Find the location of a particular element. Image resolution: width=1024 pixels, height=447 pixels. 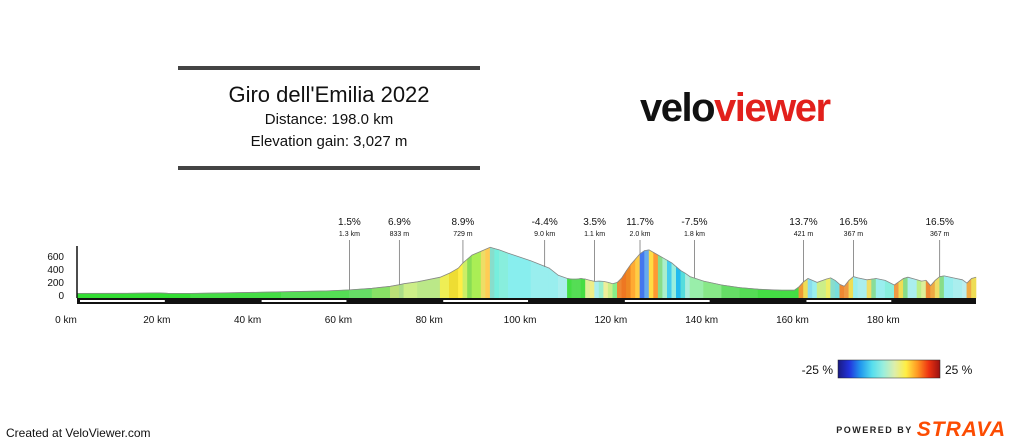

distance-text: Distance: 198.0 km is located at coordinates (329, 119).